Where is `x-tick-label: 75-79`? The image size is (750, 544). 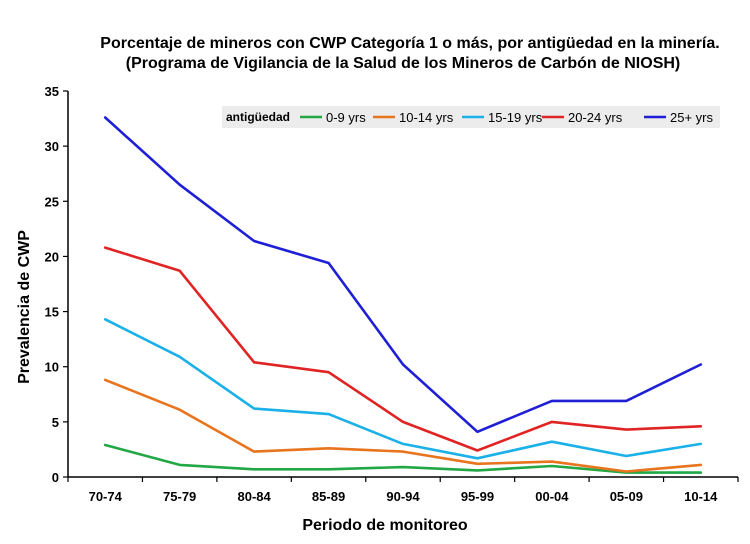 x-tick-label: 75-79 is located at coordinates (179, 496).